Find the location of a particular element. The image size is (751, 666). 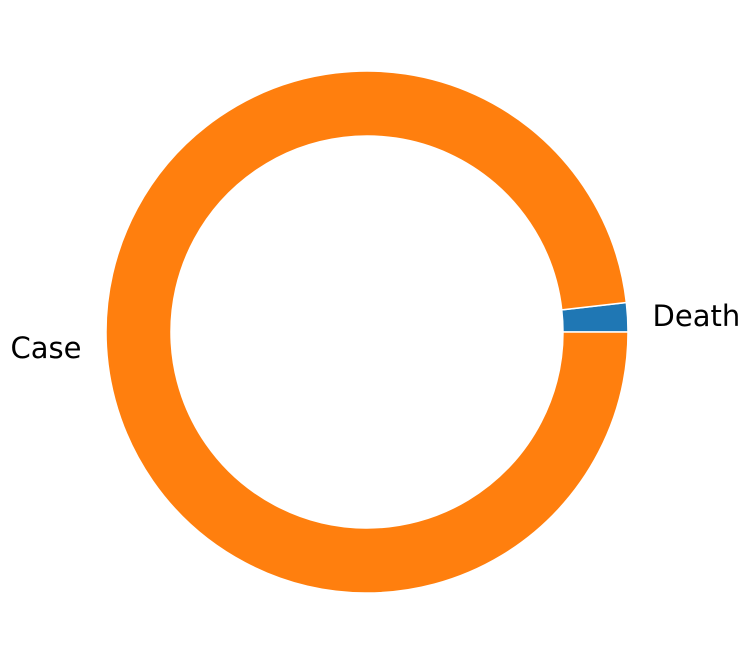

slice-labels: Death Case is located at coordinates (375, 332).